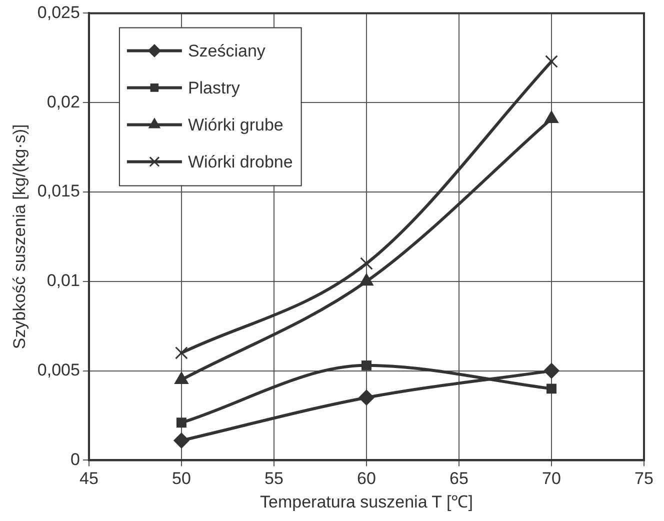 The width and height of the screenshot is (664, 521). What do you see at coordinates (19, 237) in the screenshot?
I see `y-axis-title: Szybkość suszenia [kg/(kg·s)]` at bounding box center [19, 237].